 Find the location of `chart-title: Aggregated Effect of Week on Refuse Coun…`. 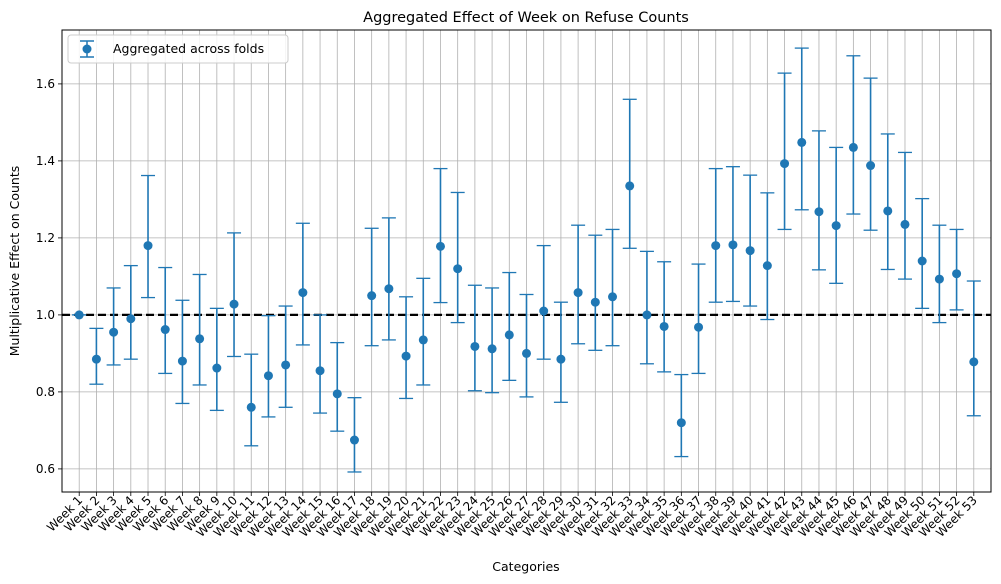

chart-title: Aggregated Effect of Week on Refuse Coun… is located at coordinates (526, 18).